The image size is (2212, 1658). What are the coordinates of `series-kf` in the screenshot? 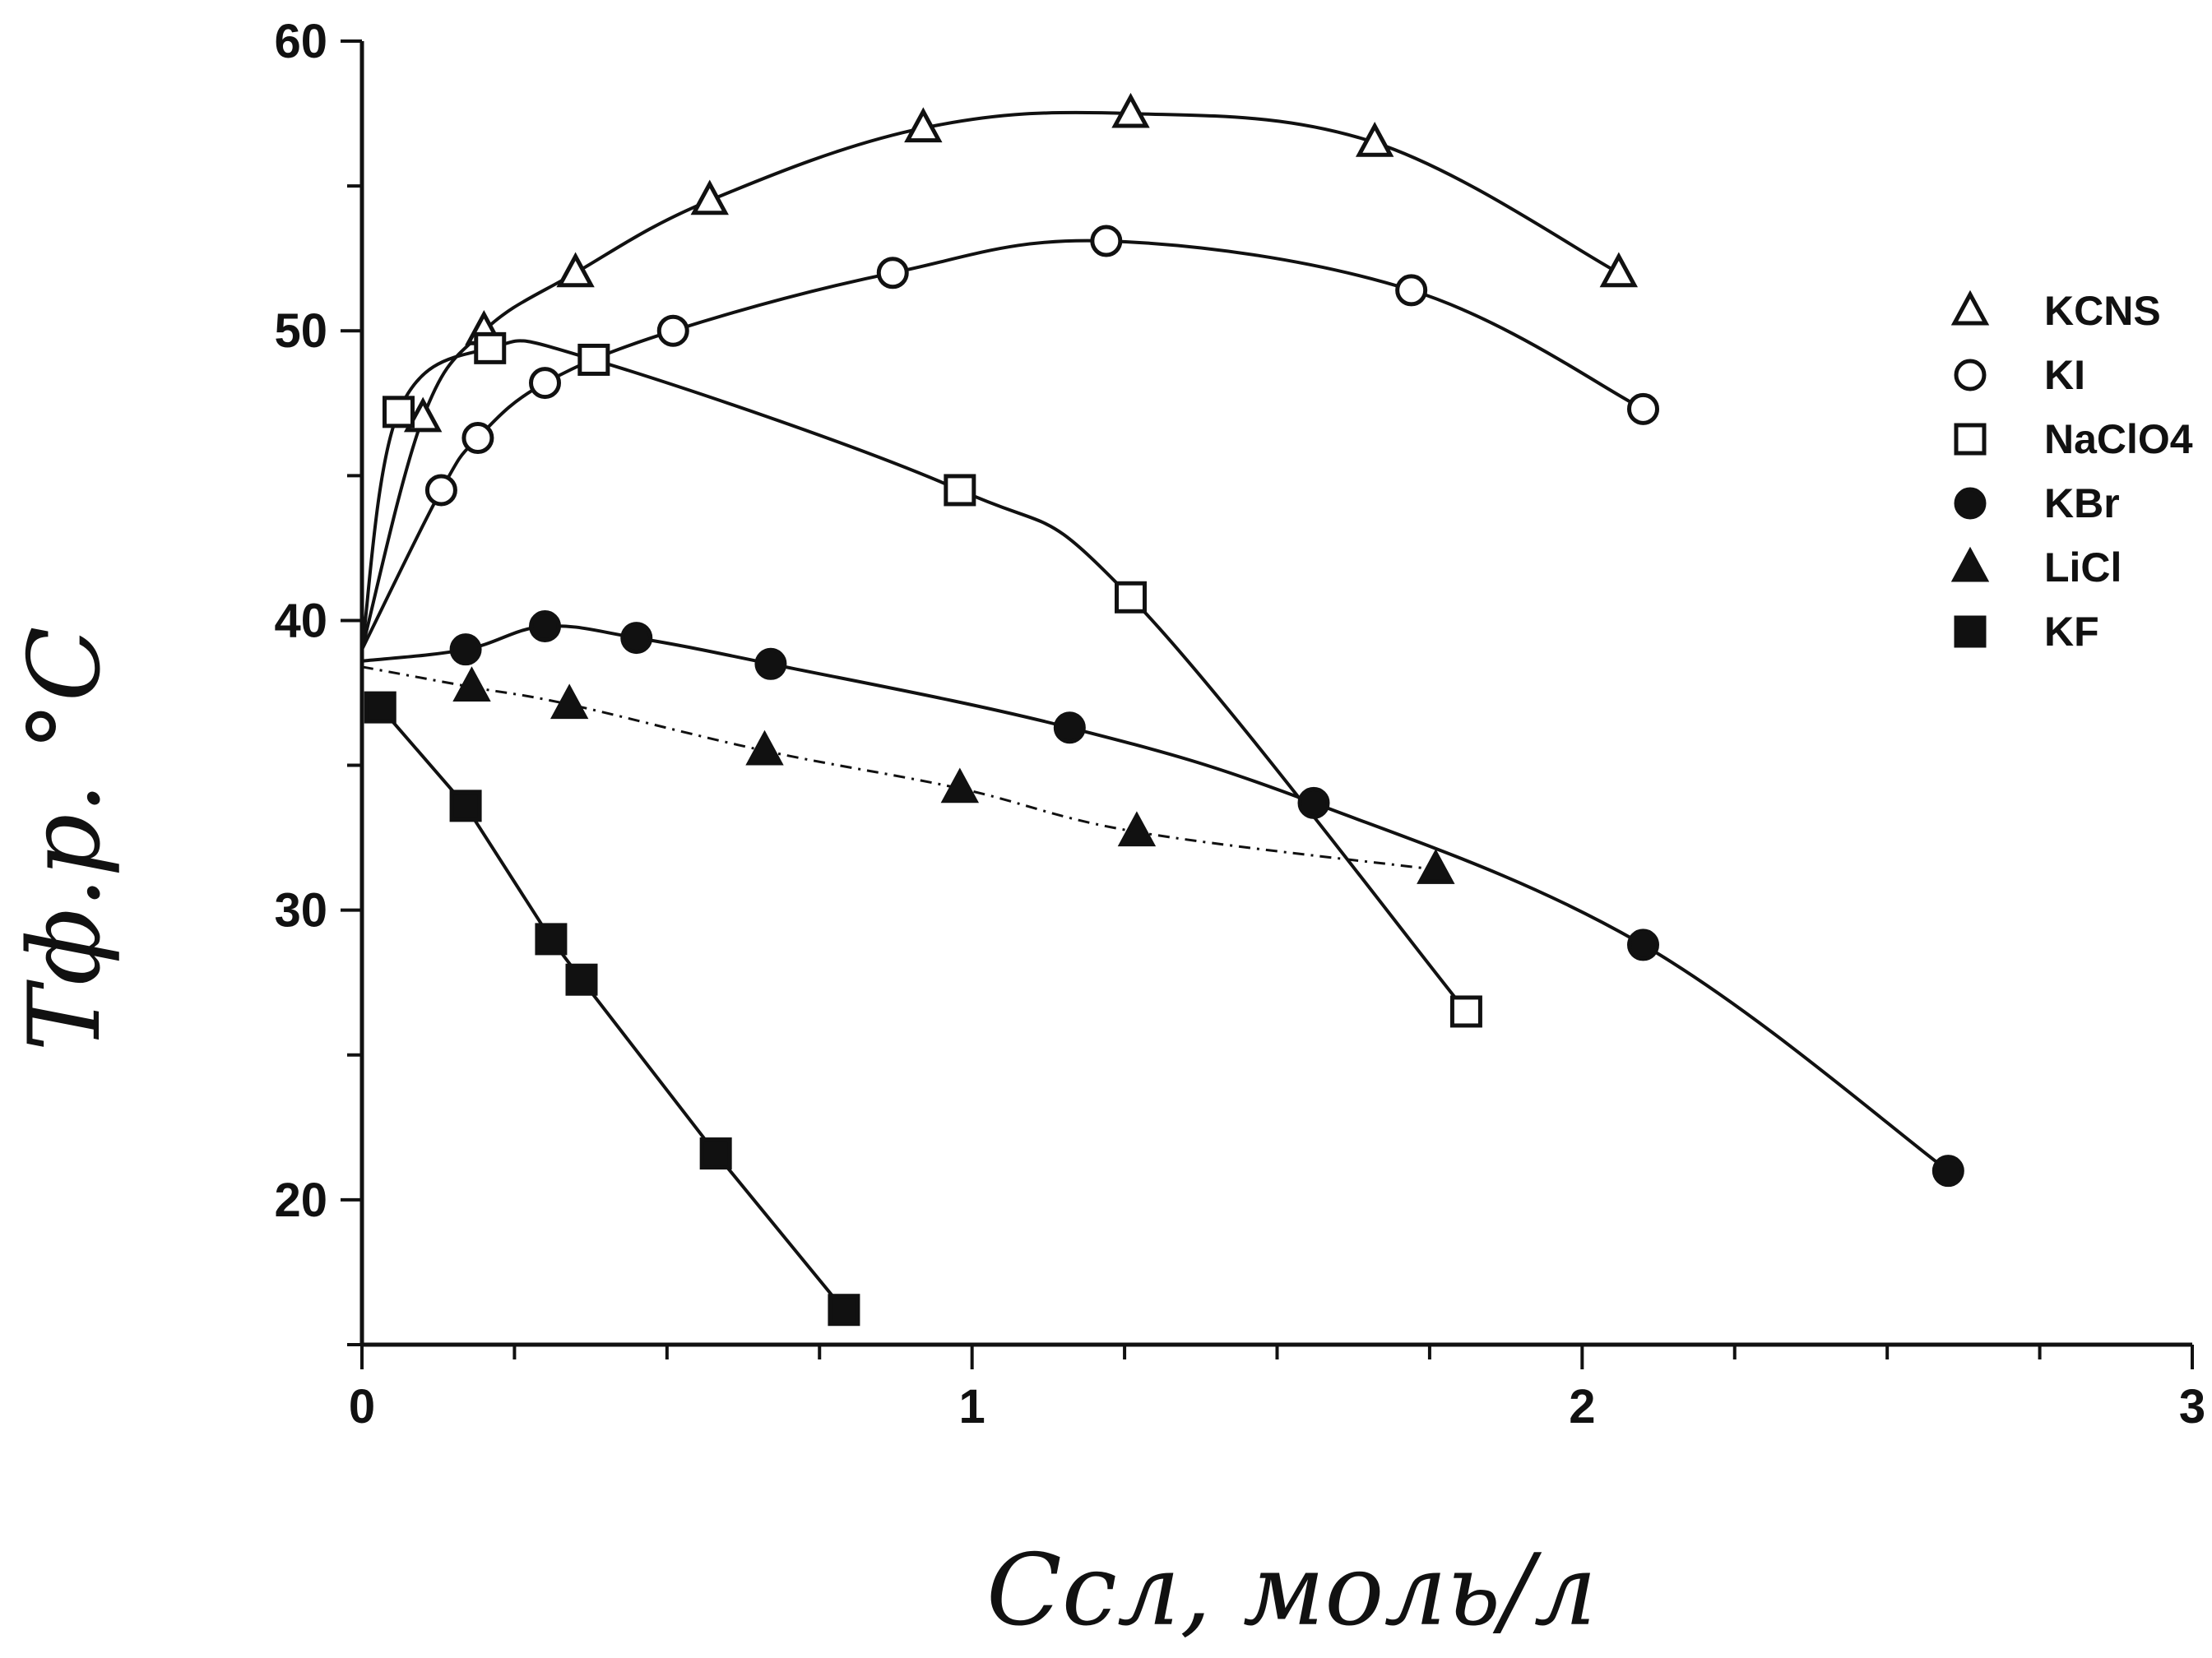 It's located at (612, 1009).